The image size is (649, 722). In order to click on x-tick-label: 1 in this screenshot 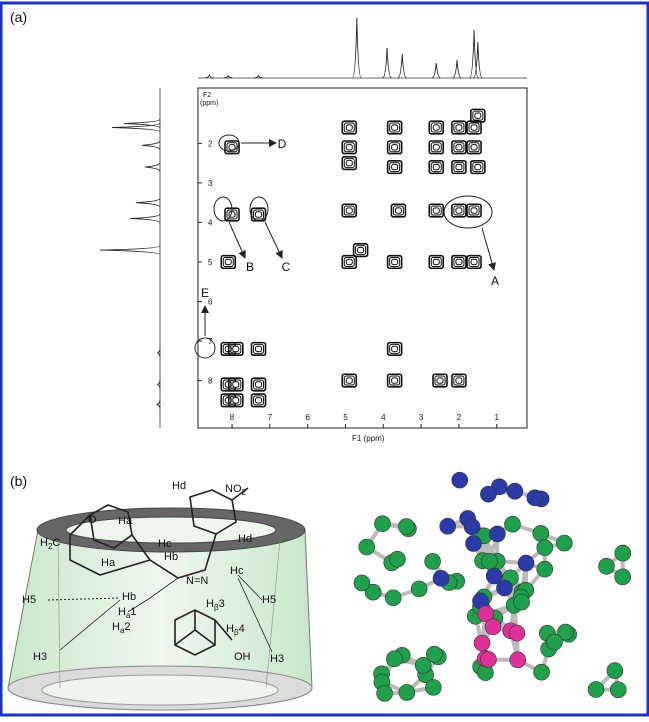, I will do `click(497, 417)`.